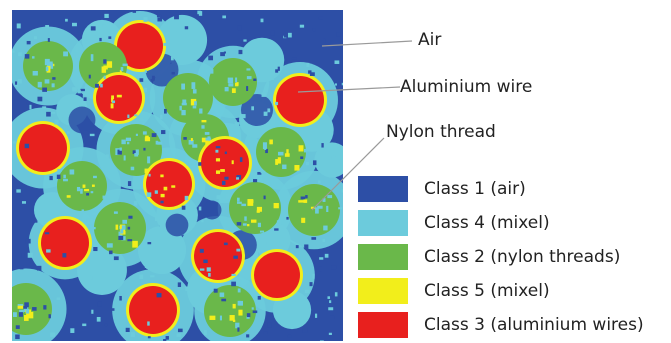 The width and height of the screenshot is (671, 343). Describe the element at coordinates (513, 293) in the screenshot. I see `legend-item-class-5: Class 5 (mixel)` at that location.